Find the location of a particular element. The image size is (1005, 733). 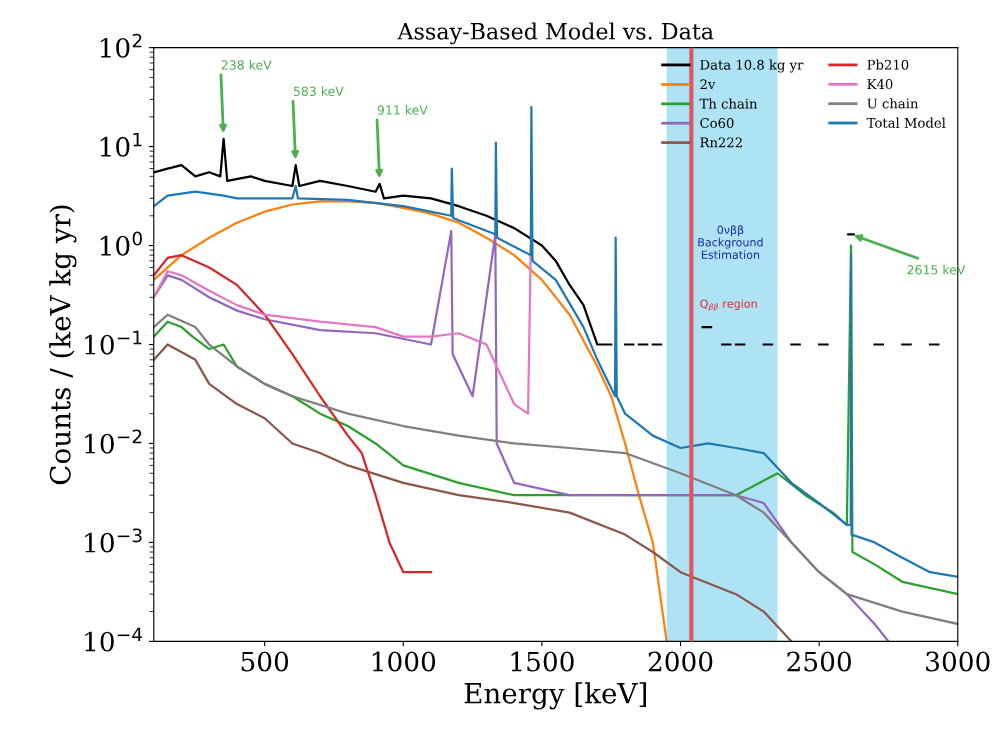

line-series is located at coordinates (293, 414).